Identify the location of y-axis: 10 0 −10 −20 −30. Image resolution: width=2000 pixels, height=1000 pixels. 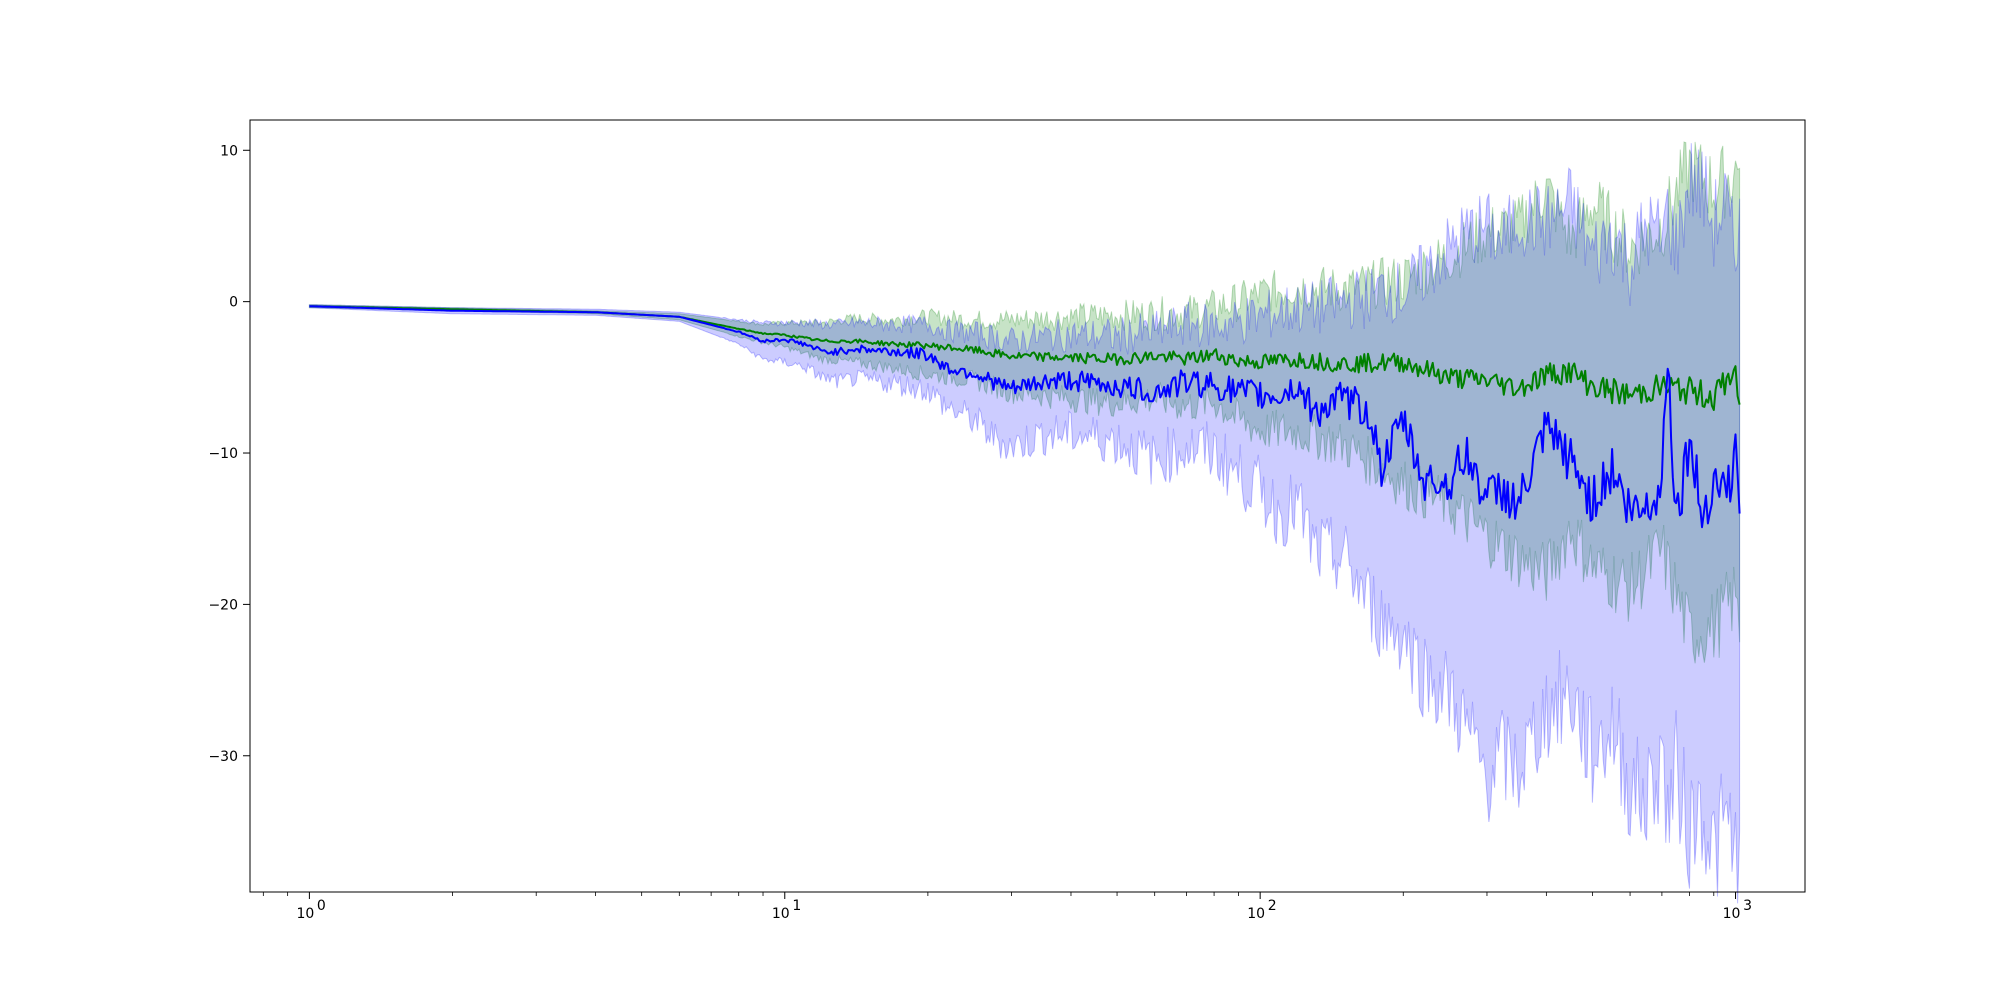
(229, 454).